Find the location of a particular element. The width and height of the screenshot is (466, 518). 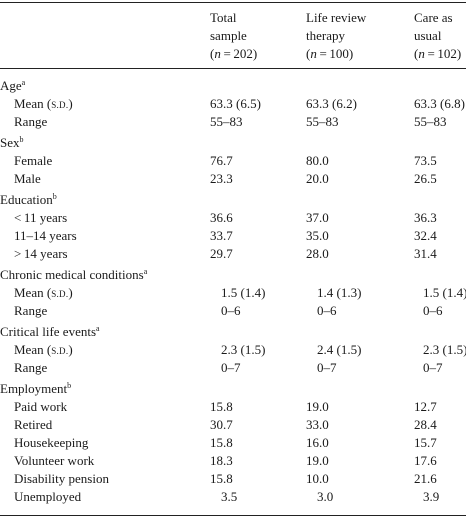

header-life-review-line2: therapy is located at coordinates (325, 35).